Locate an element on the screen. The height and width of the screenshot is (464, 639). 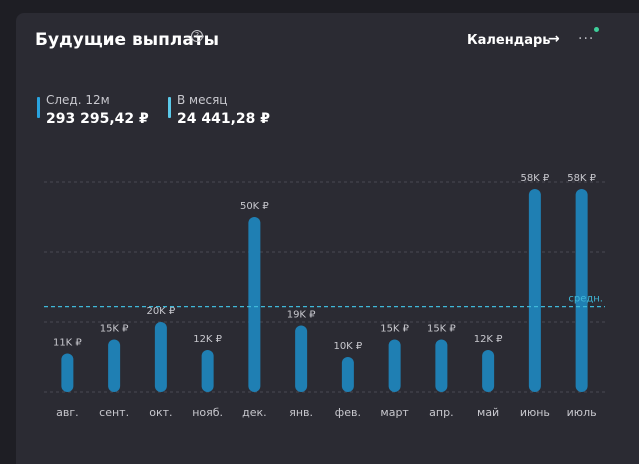
x-axis-label: авг. is located at coordinates (67, 412).